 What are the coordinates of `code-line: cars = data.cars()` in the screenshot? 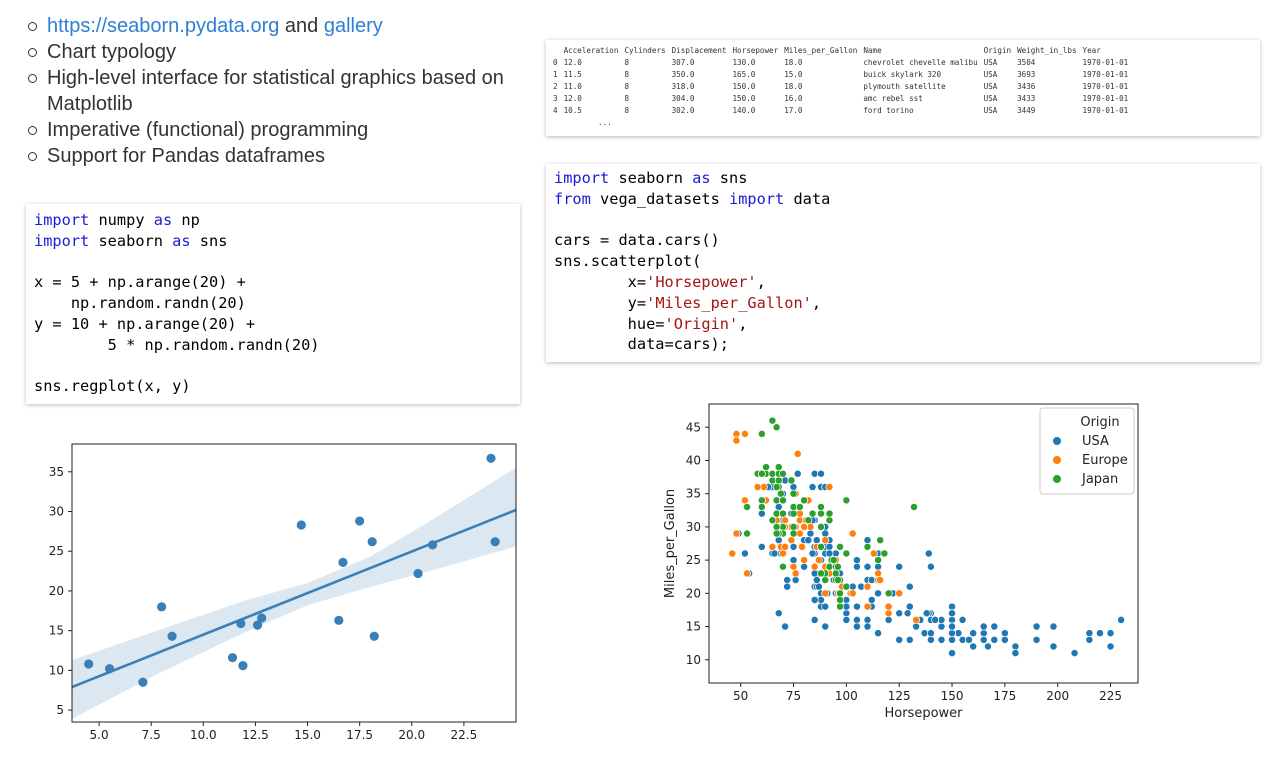 It's located at (637, 240).